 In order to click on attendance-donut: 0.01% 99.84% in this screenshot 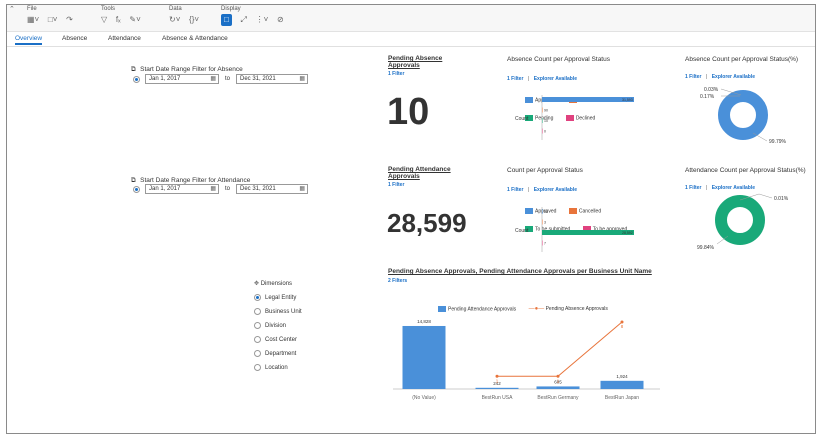, I will do `click(747, 221)`.